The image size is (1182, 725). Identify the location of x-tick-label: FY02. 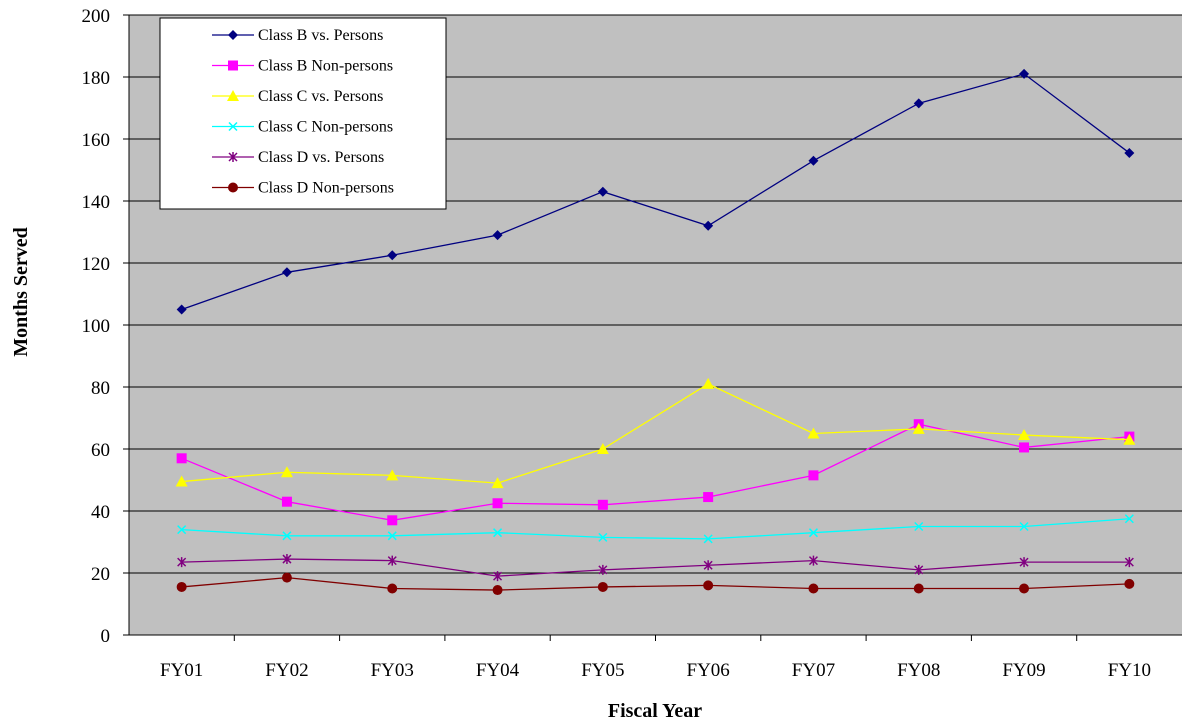
(286, 670).